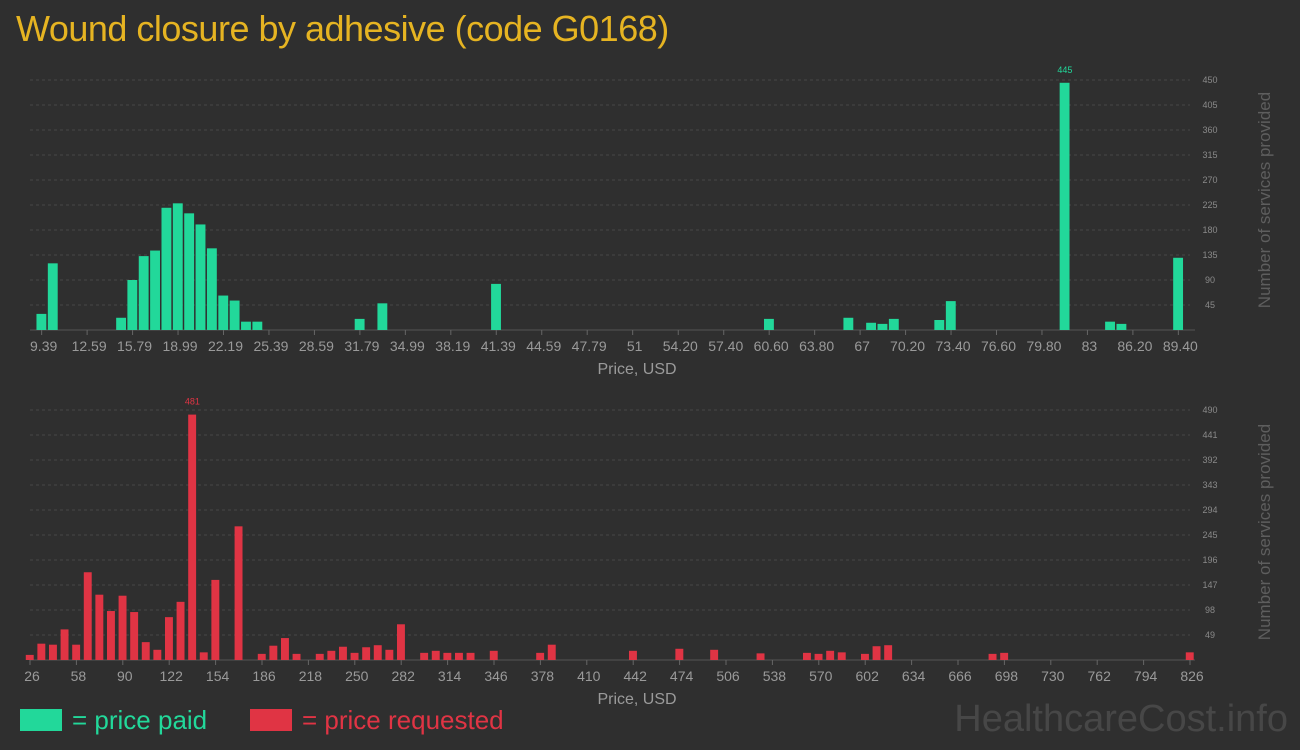 Image resolution: width=1300 pixels, height=750 pixels. Describe the element at coordinates (32, 676) in the screenshot. I see `x-tick-label: 26` at that location.